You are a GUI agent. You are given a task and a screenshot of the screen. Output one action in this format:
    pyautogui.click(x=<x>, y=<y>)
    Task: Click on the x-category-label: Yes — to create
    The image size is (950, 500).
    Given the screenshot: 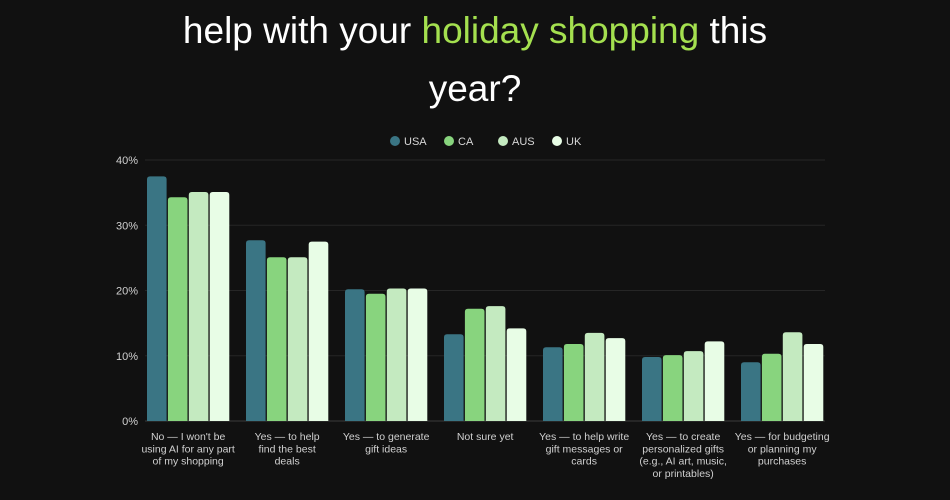 What is the action you would take?
    pyautogui.click(x=683, y=437)
    